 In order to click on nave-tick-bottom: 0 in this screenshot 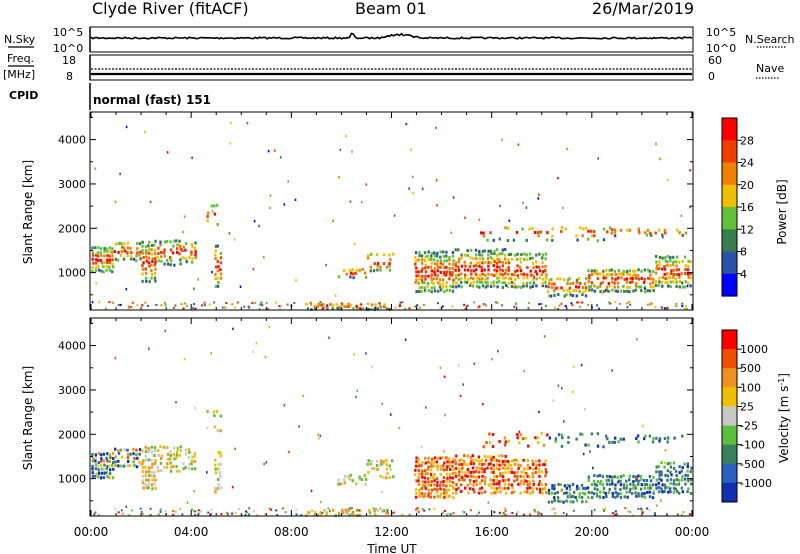, I will do `click(711, 76)`.